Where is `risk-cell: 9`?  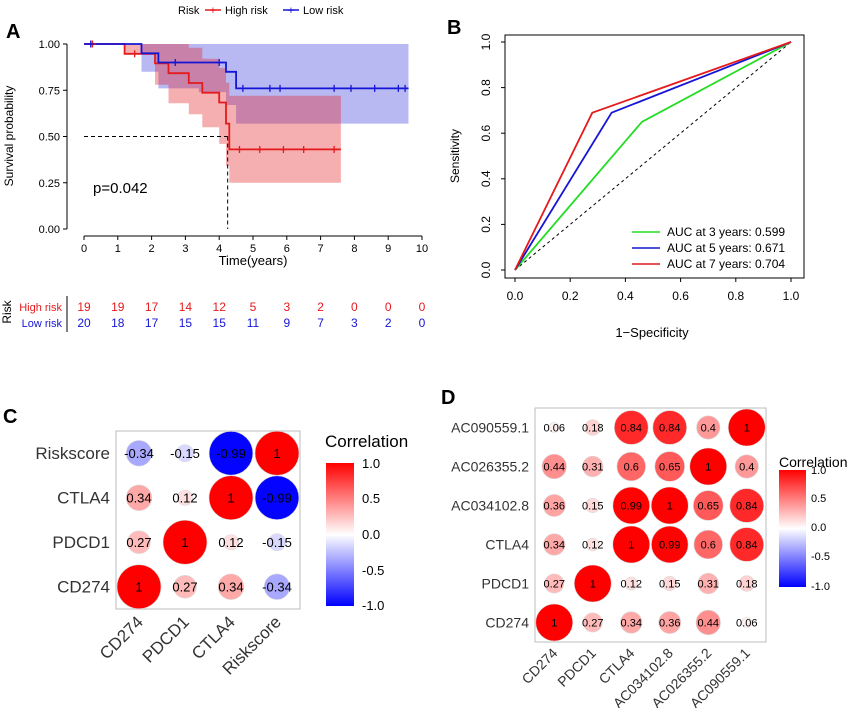
risk-cell: 9 is located at coordinates (286, 323).